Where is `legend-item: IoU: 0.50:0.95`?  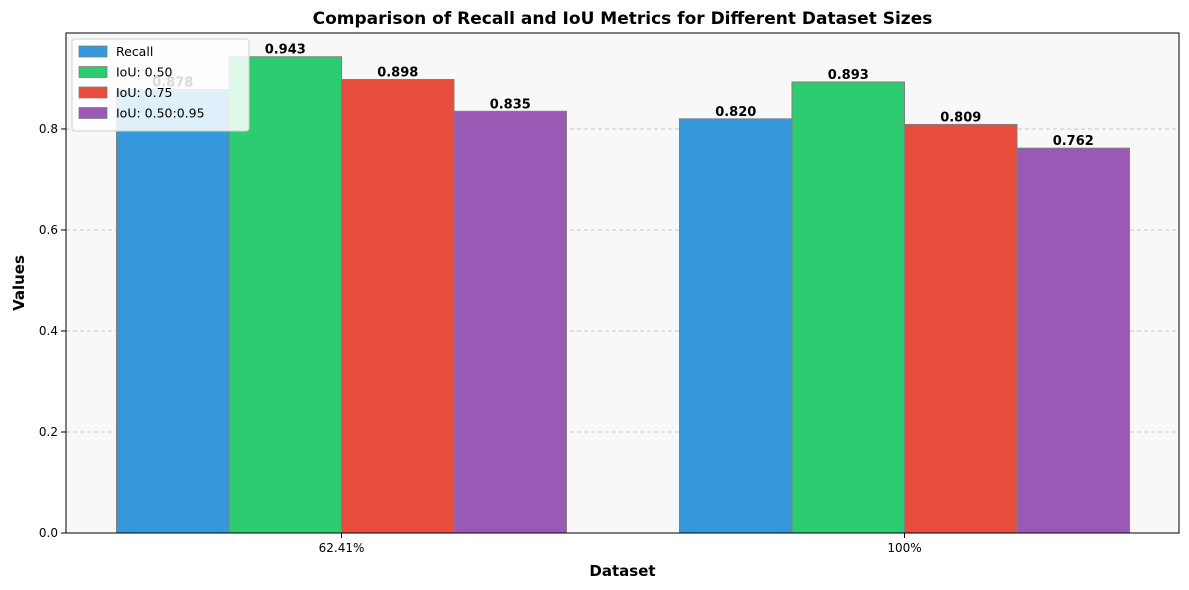
legend-item: IoU: 0.50:0.95 is located at coordinates (141, 113).